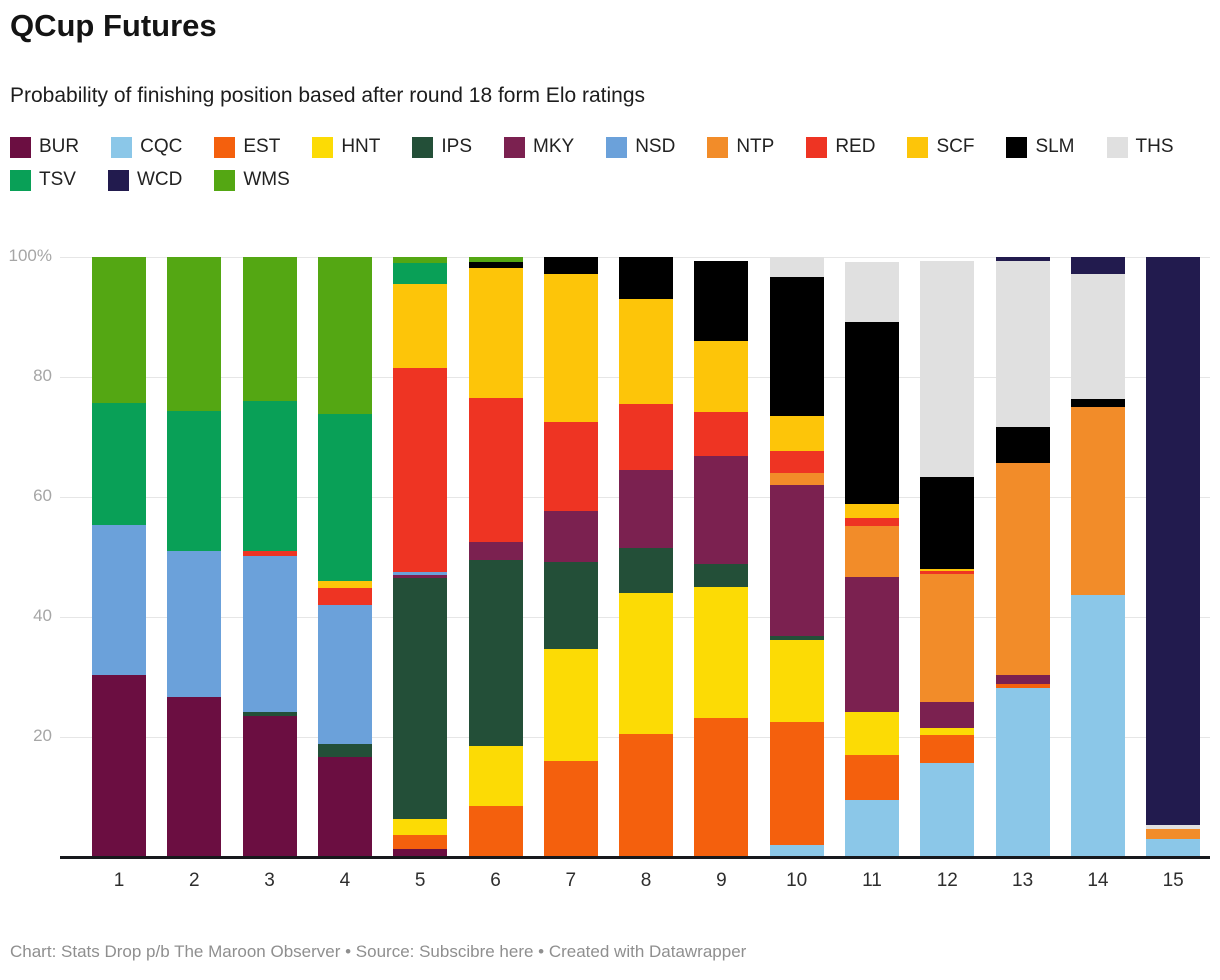  Describe the element at coordinates (344, 497) in the screenshot. I see `bar-segment-TSV-pos4` at that location.